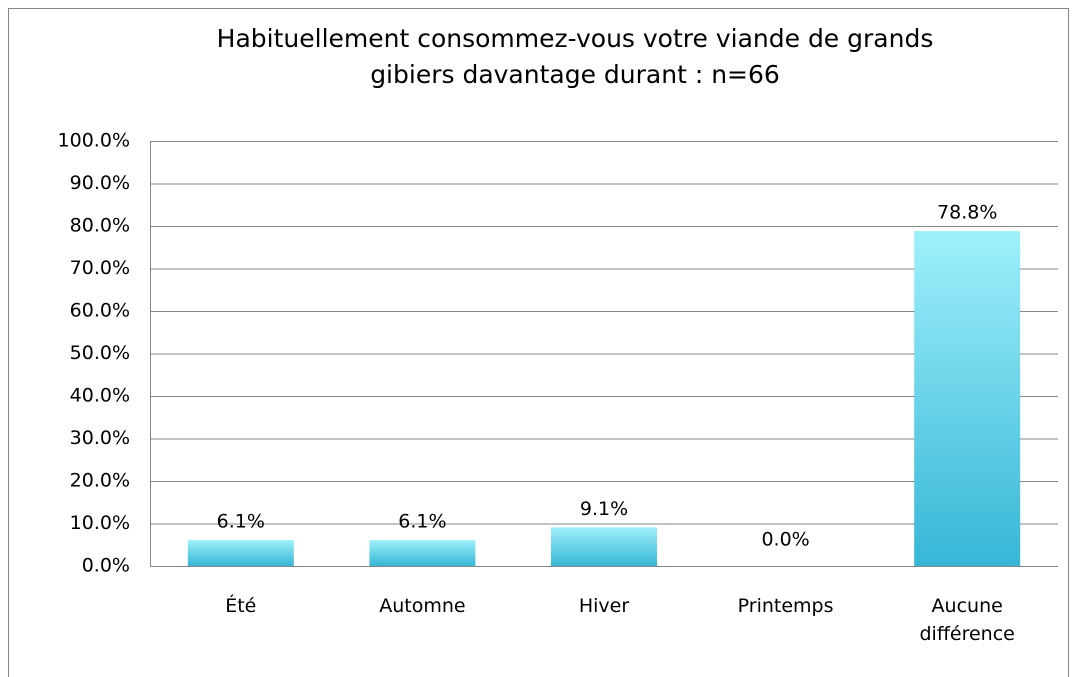  Describe the element at coordinates (100, 523) in the screenshot. I see `y-tick-label: 10.0%` at that location.